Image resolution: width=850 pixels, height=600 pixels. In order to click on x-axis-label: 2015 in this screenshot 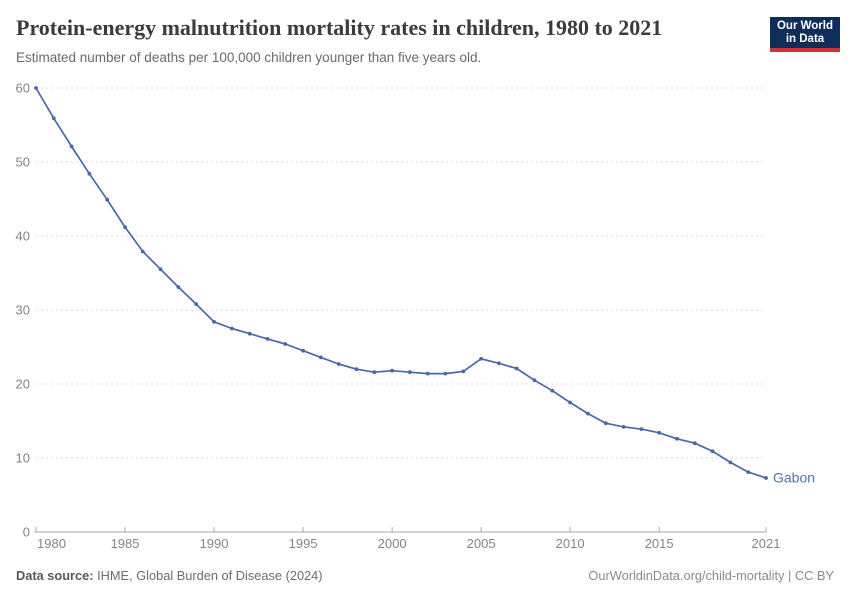, I will do `click(659, 543)`.